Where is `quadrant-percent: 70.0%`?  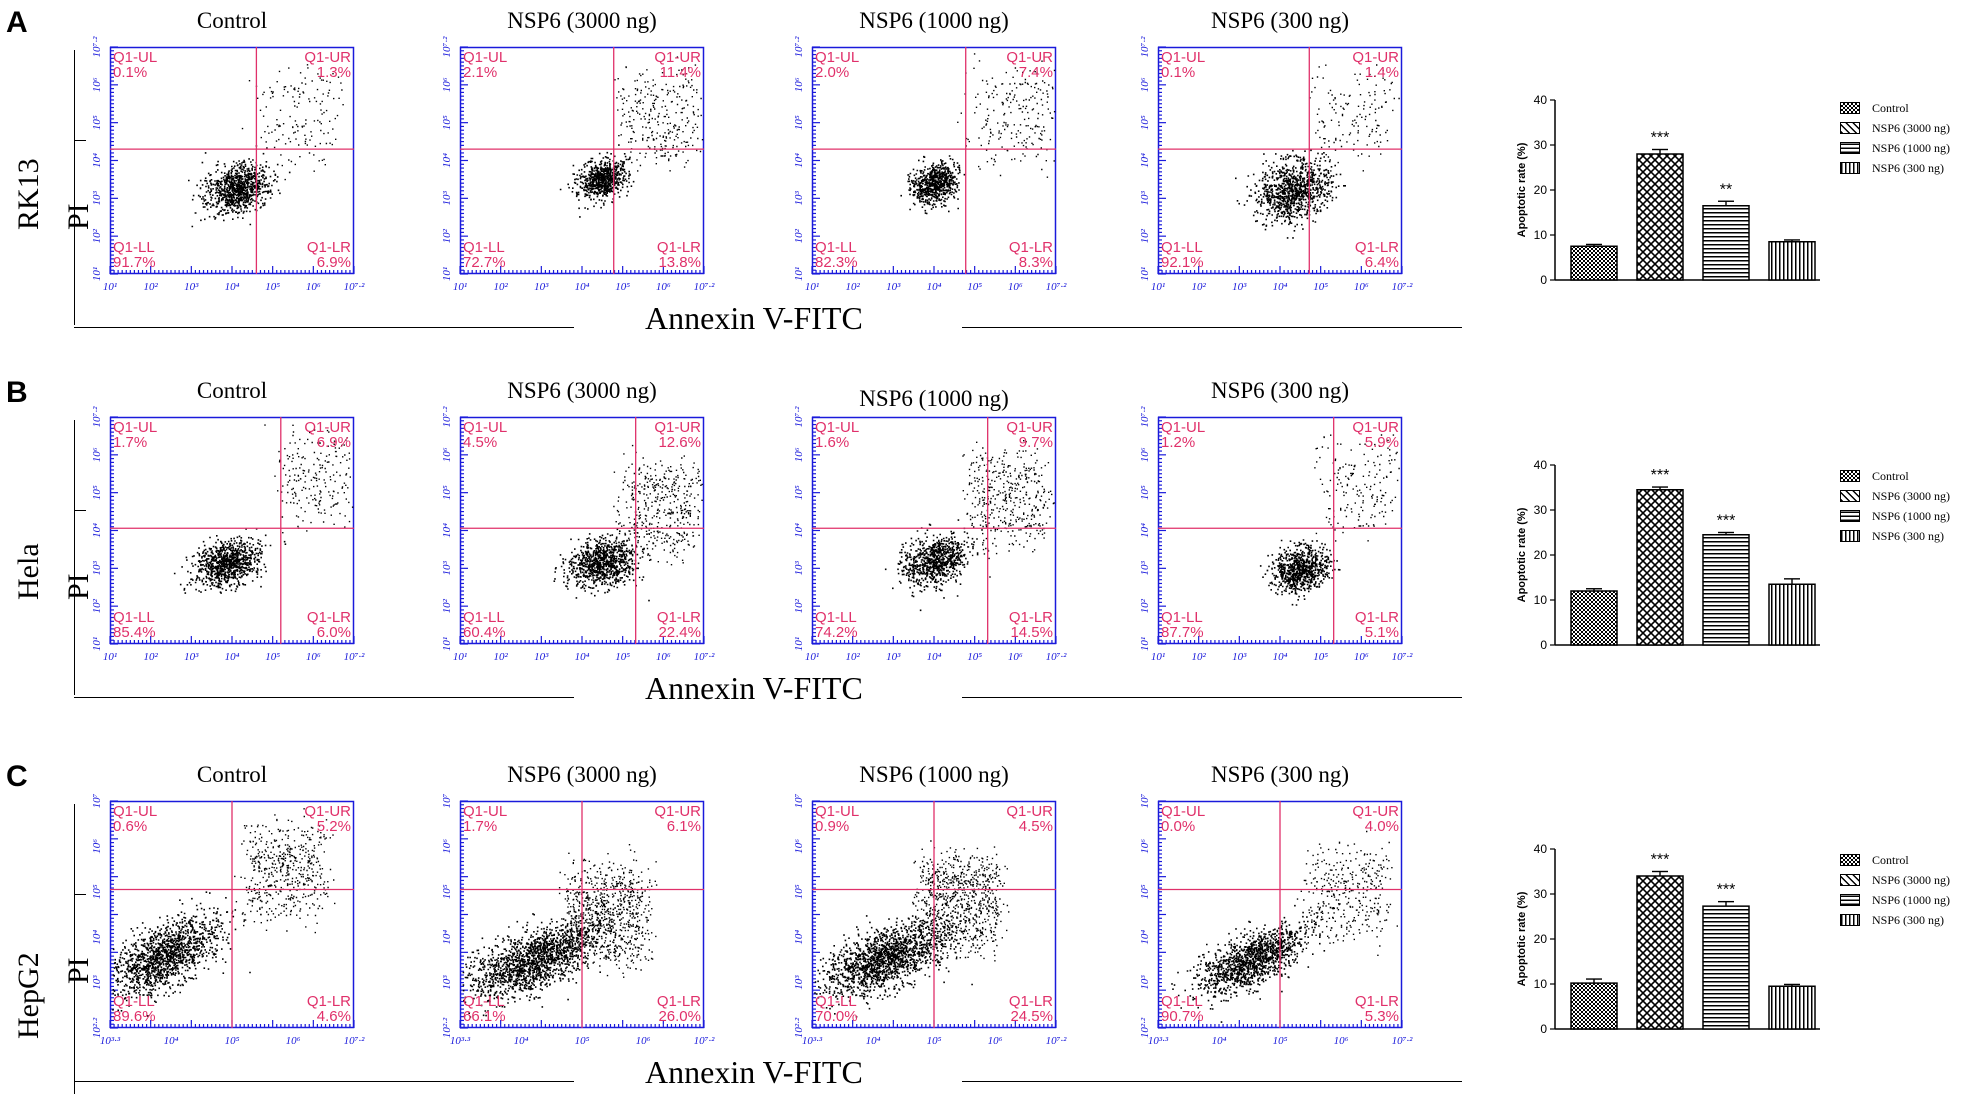 quadrant-percent: 70.0% is located at coordinates (836, 1016).